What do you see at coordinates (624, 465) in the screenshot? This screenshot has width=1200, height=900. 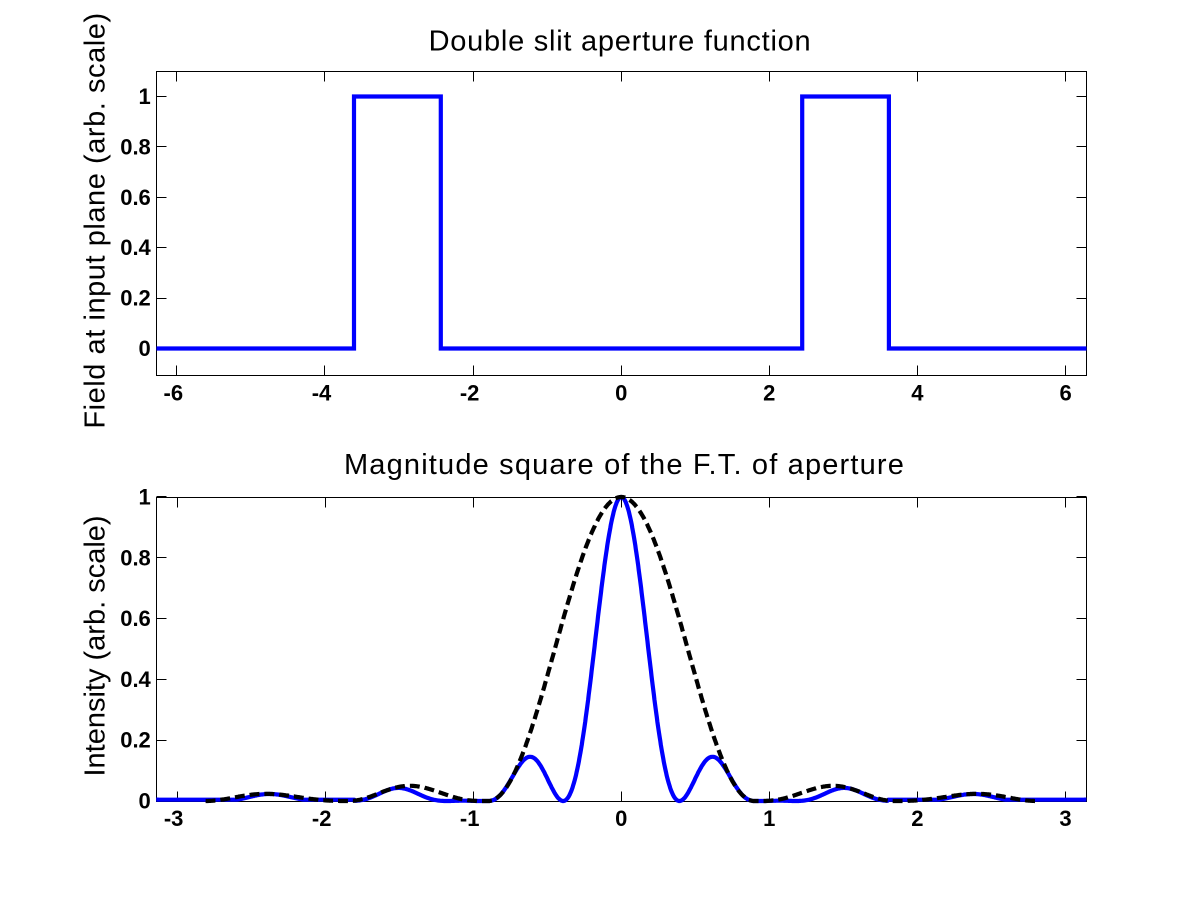 I see `svg-text:Magnitude square of the F.T. o: Magnitude square of the F.T. of aperture` at bounding box center [624, 465].